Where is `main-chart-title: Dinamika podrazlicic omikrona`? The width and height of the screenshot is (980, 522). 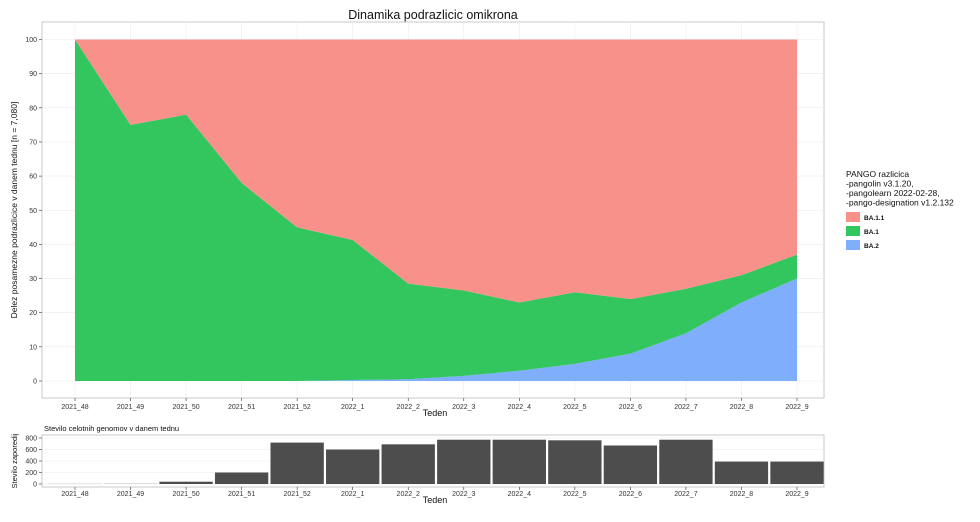
main-chart-title: Dinamika podrazlicic omikrona is located at coordinates (433, 15).